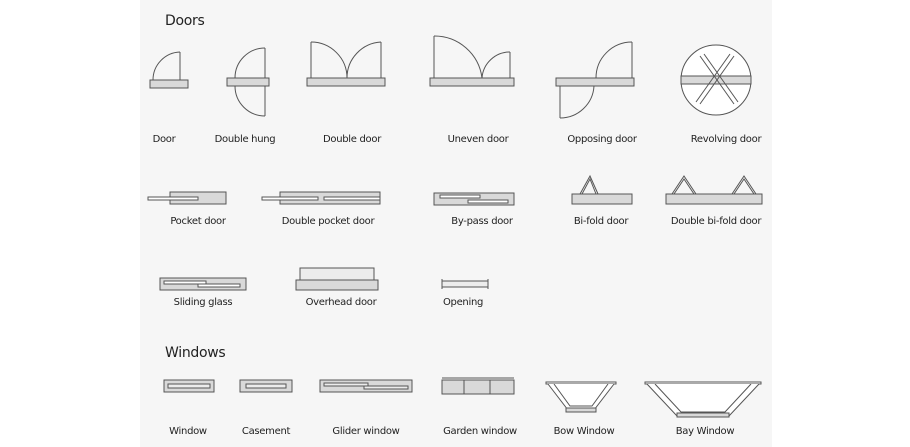  What do you see at coordinates (188, 431) in the screenshot?
I see `window-label: Window` at bounding box center [188, 431].